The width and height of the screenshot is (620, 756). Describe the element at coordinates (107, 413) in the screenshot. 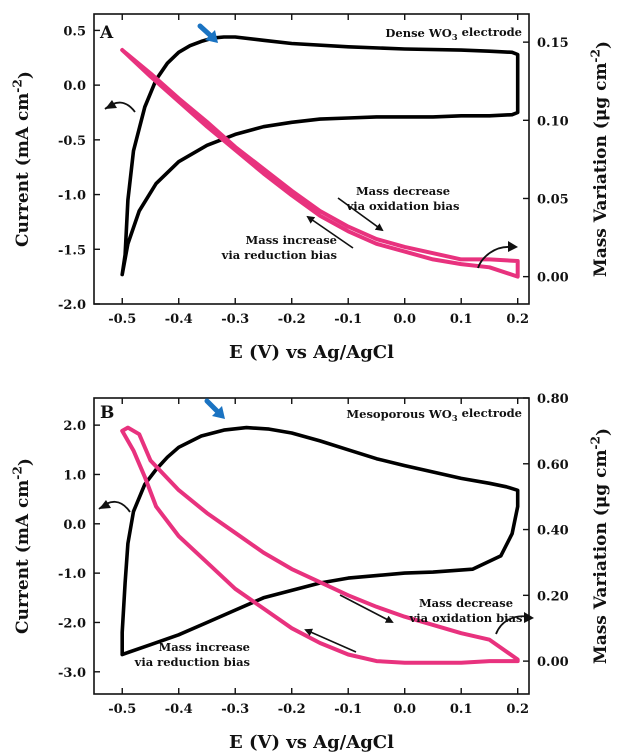

I see `panel-label: B` at that location.